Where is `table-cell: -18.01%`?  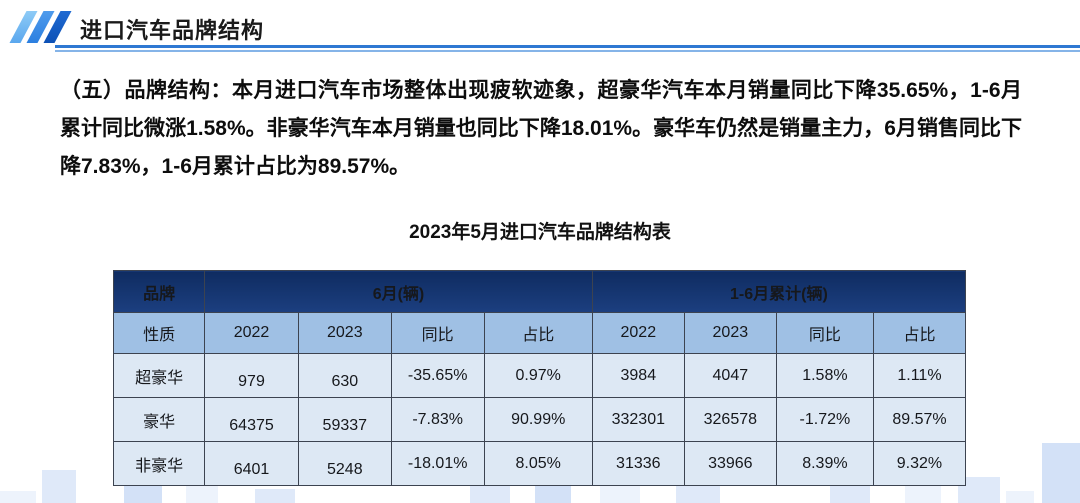 table-cell: -18.01% is located at coordinates (437, 463).